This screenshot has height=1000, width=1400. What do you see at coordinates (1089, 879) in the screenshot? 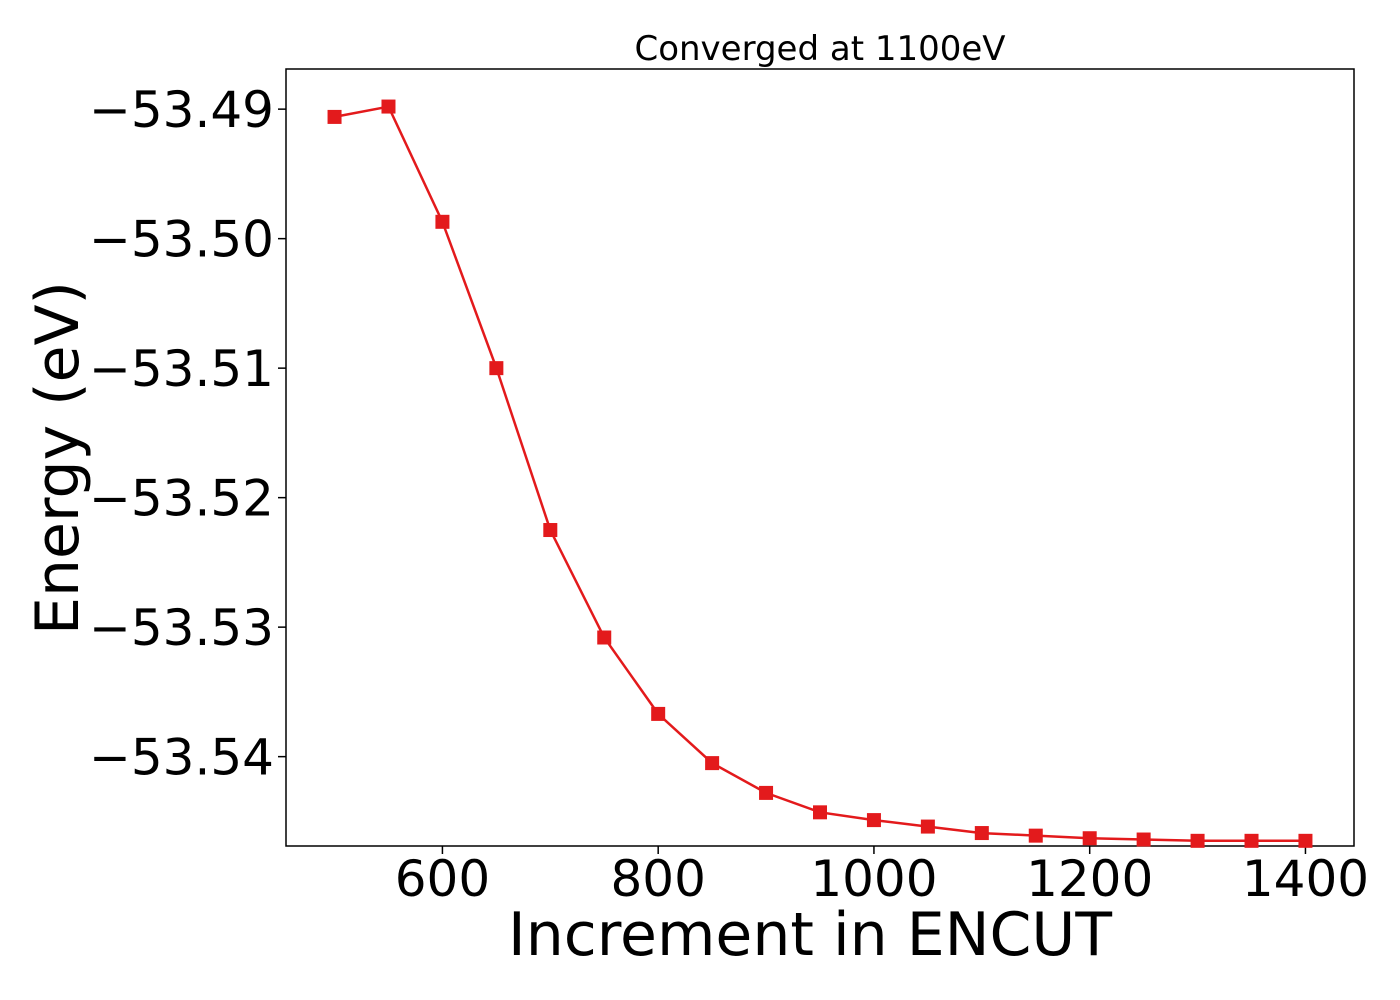
I see `x-tick-label: 1200` at bounding box center [1089, 879].